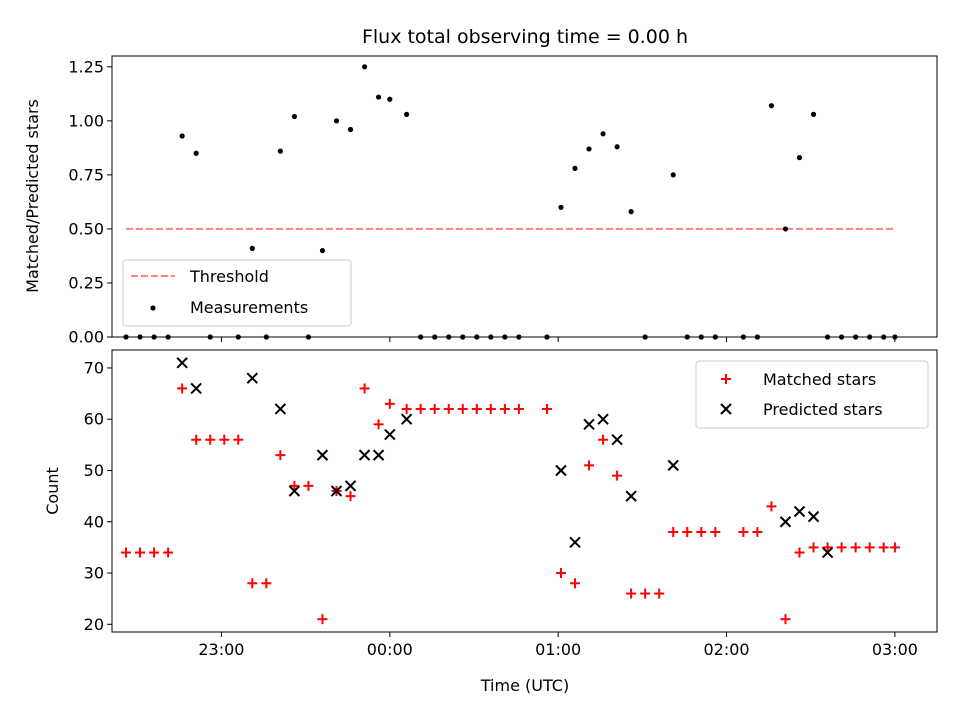 This screenshot has width=960, height=720. I want to click on bottom-ytick-label: 70, so click(94, 367).